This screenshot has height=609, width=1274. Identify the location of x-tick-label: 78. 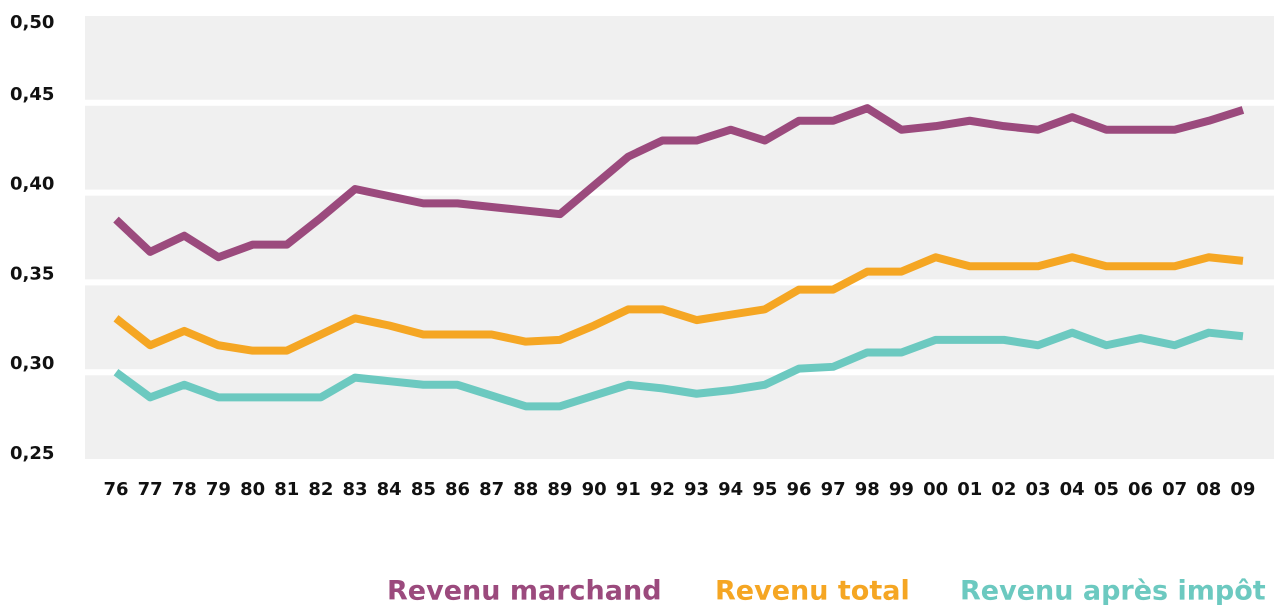
(184, 489).